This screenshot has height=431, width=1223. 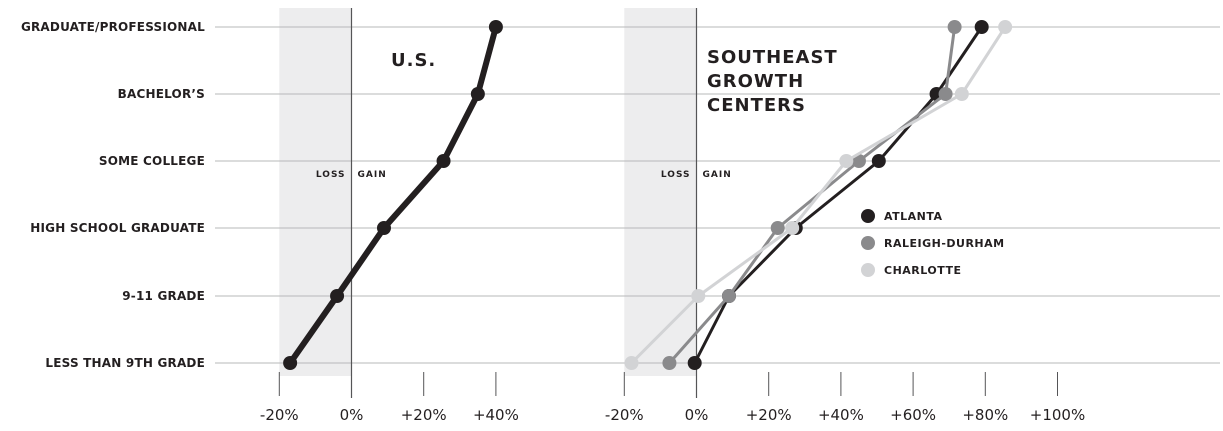 What do you see at coordinates (113, 27) in the screenshot?
I see `category-label: GRADUATE/PROFESSIONAL` at bounding box center [113, 27].